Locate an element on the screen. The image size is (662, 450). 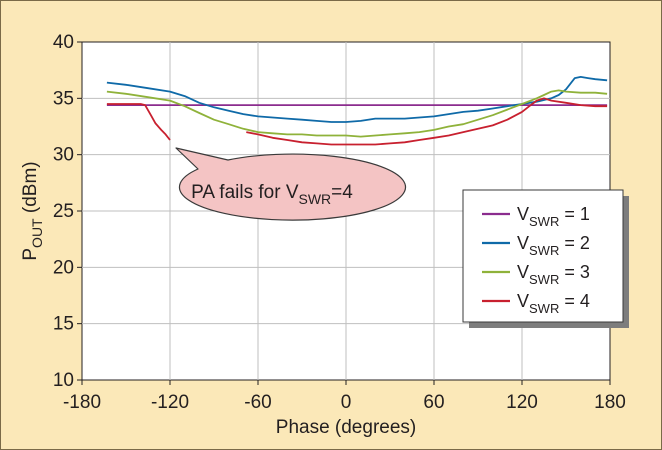
x-tick-label: -180 is located at coordinates (82, 402).